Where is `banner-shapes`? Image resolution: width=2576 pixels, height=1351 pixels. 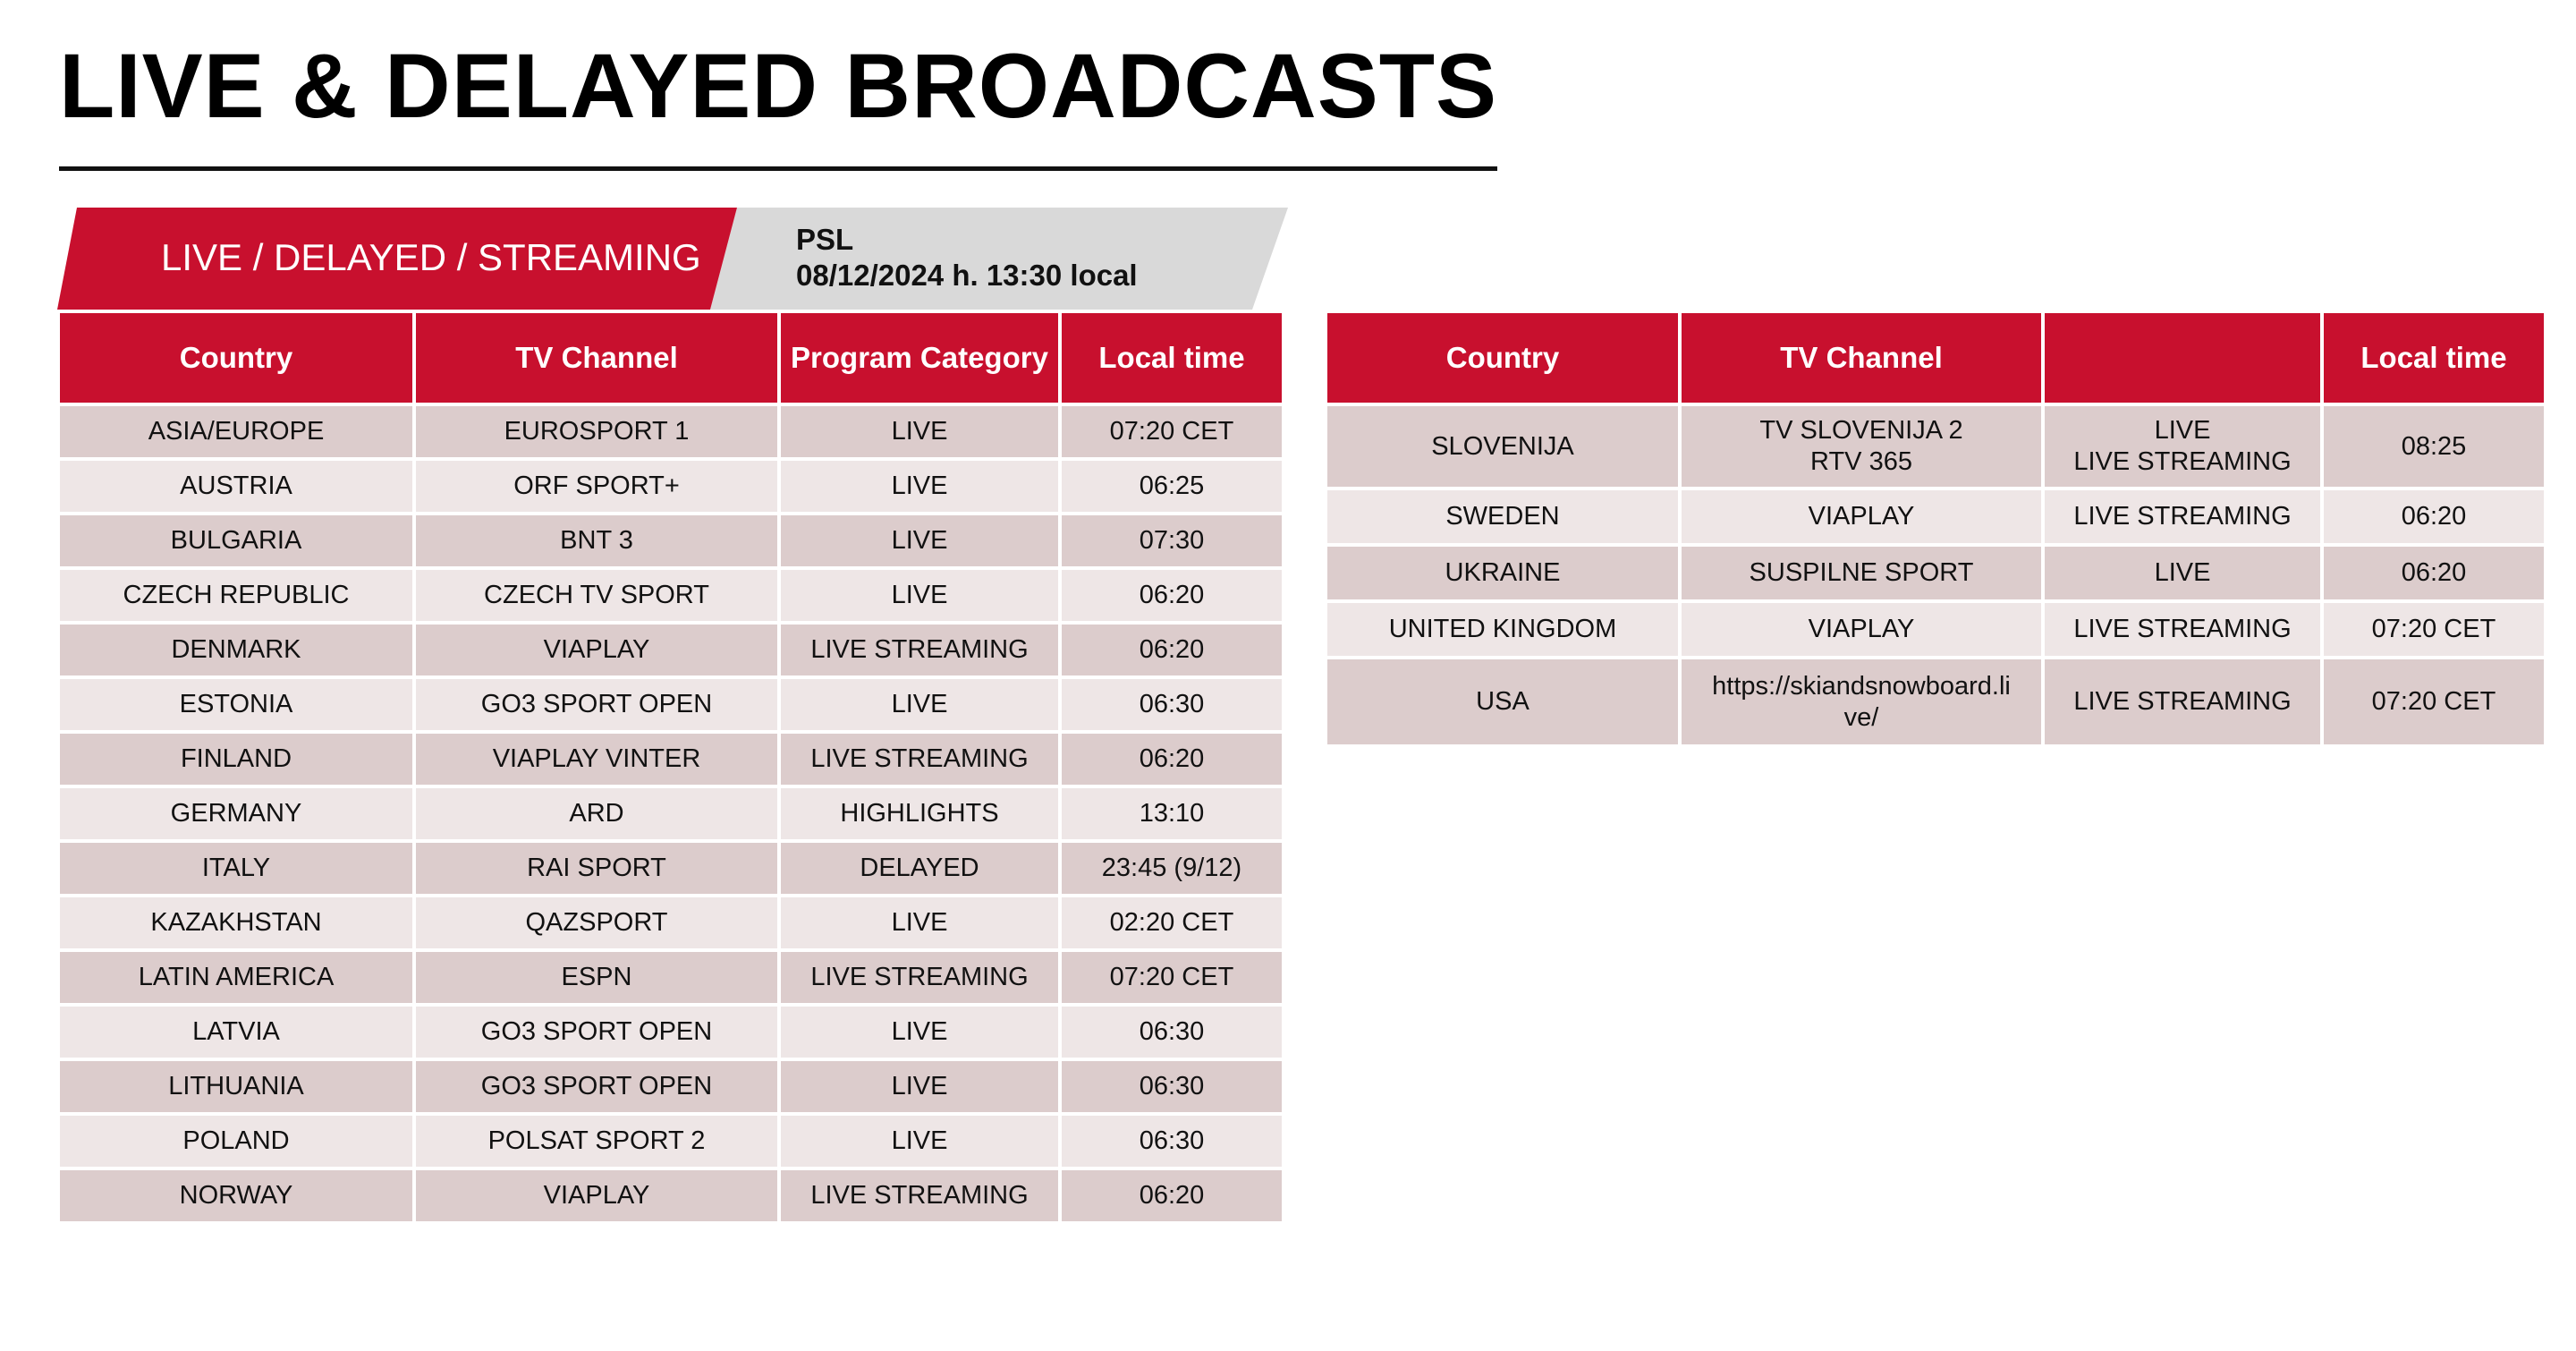 banner-shapes is located at coordinates (672, 259).